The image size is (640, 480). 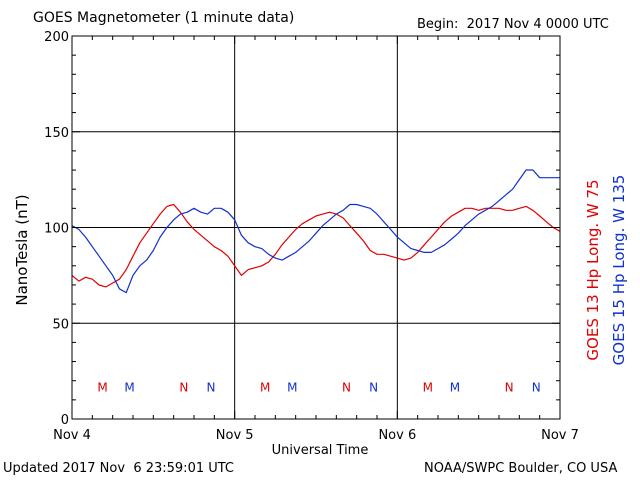 What do you see at coordinates (397, 435) in the screenshot?
I see `x-tick-label: Nov 6` at bounding box center [397, 435].